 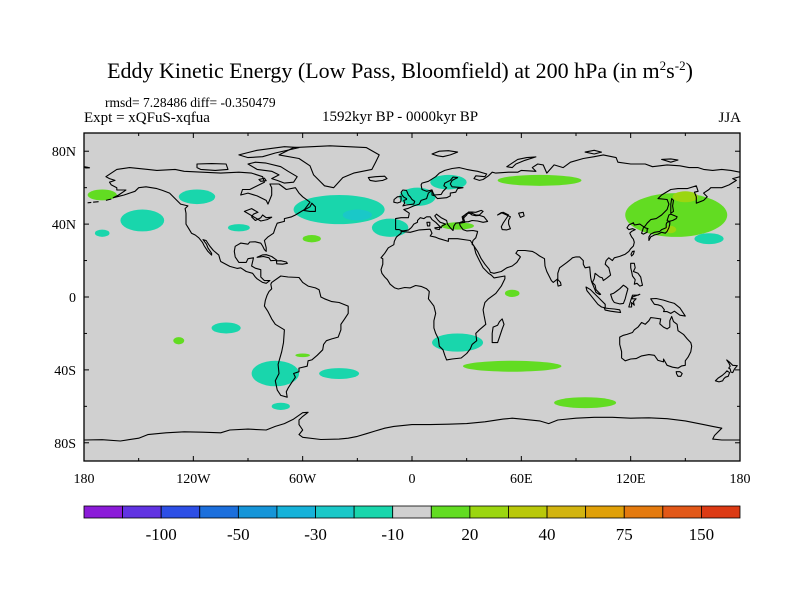 I want to click on colorbar-label: 40, so click(x=547, y=534).